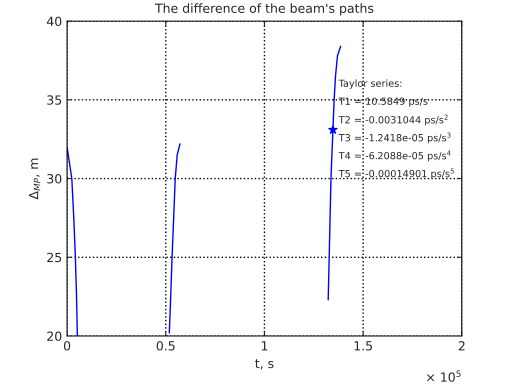  What do you see at coordinates (54, 257) in the screenshot?
I see `y-tick-label: 25` at bounding box center [54, 257].